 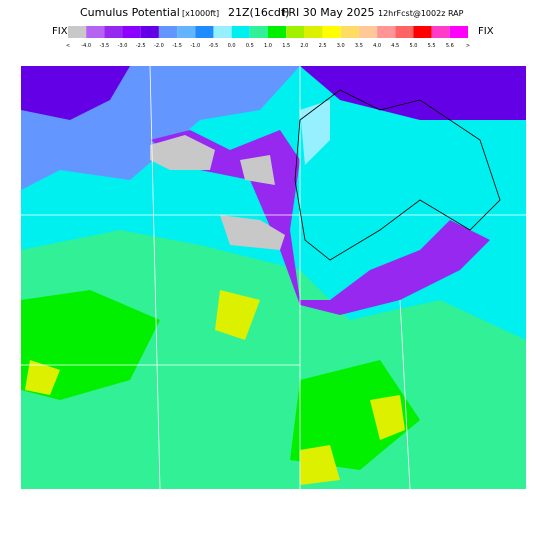 What do you see at coordinates (273, 93) in the screenshot?
I see `field-purple` at bounding box center [273, 93].